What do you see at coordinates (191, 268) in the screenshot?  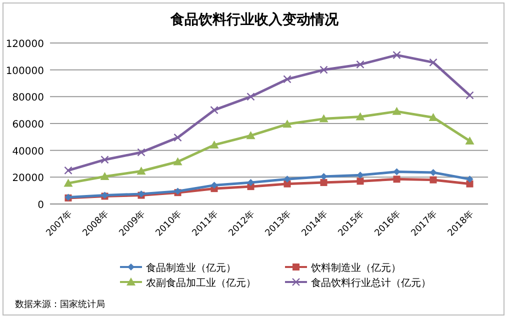 I see `legend-label: 食品制造业（亿元）` at bounding box center [191, 268].